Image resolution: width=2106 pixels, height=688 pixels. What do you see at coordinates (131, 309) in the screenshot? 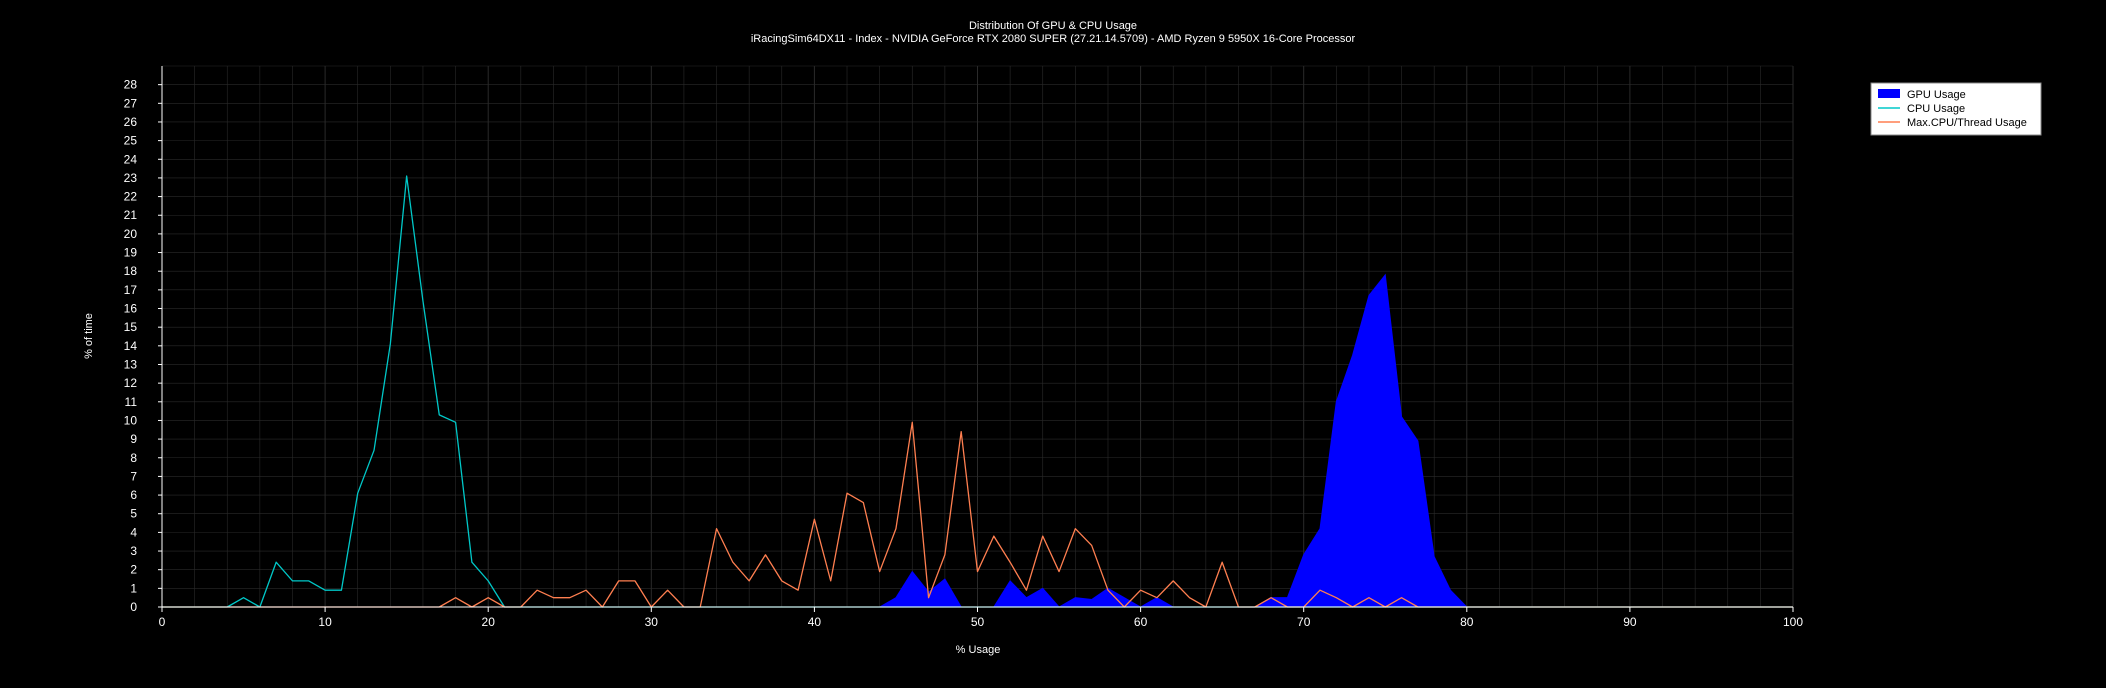
I see `y-tick-label: 16` at bounding box center [131, 309].